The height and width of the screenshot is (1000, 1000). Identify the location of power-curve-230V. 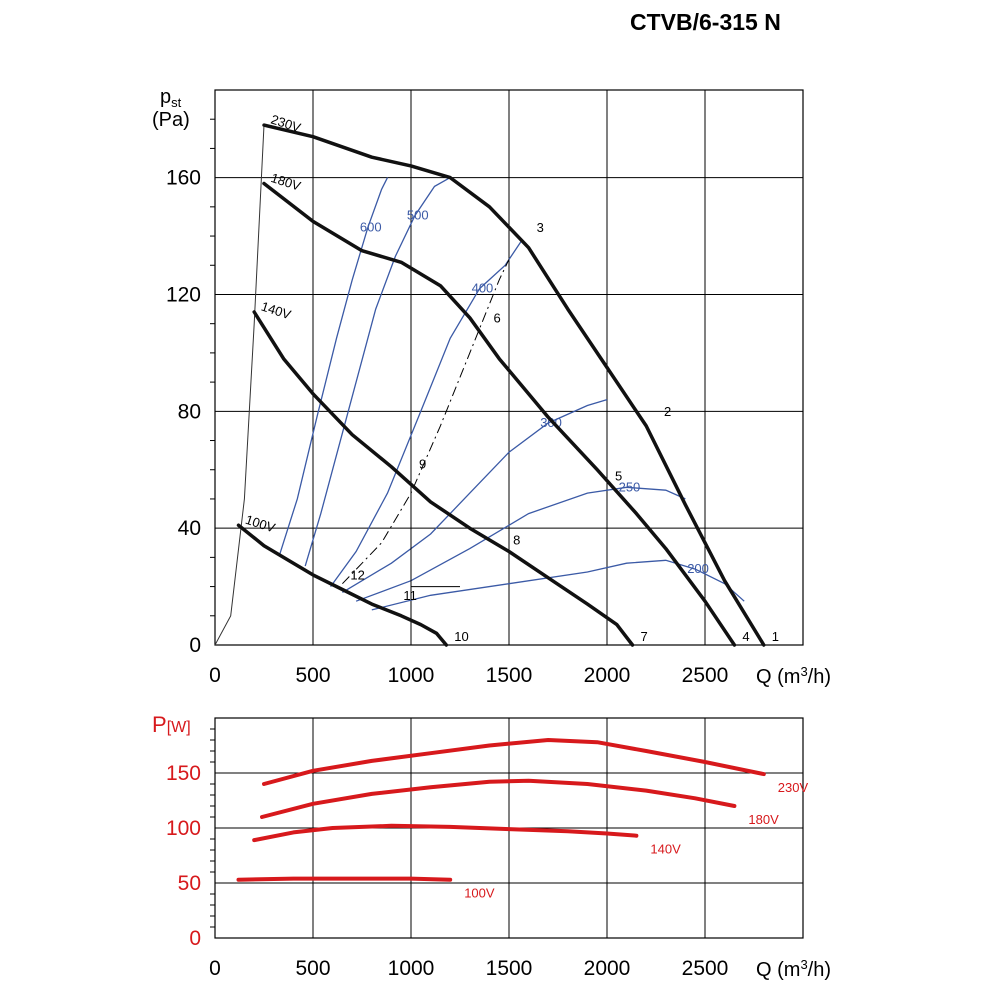
(514, 762).